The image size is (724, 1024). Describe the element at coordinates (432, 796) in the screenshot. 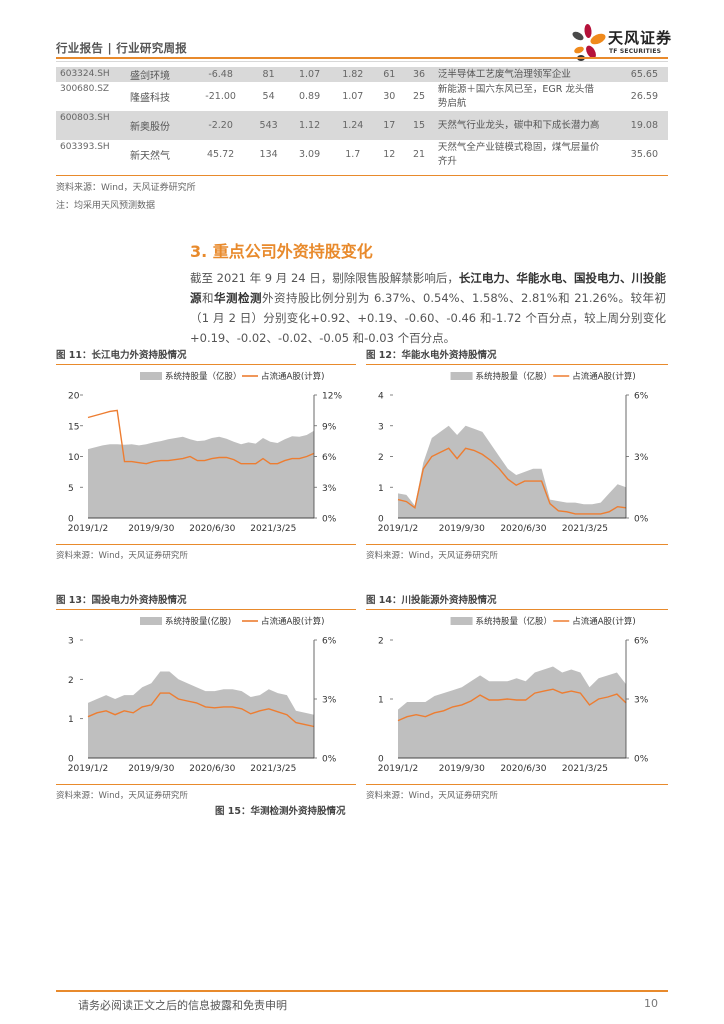

I see `figure-14-source: 资料来源：Wind，天风证券研究所` at that location.